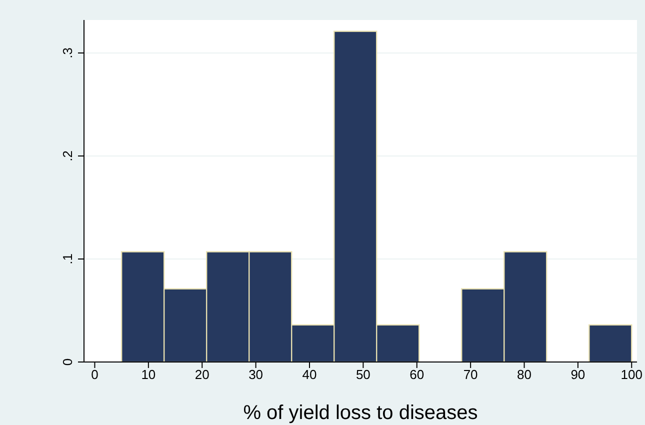 Image resolution: width=645 pixels, height=425 pixels. I want to click on x-tick-label: 10, so click(148, 374).